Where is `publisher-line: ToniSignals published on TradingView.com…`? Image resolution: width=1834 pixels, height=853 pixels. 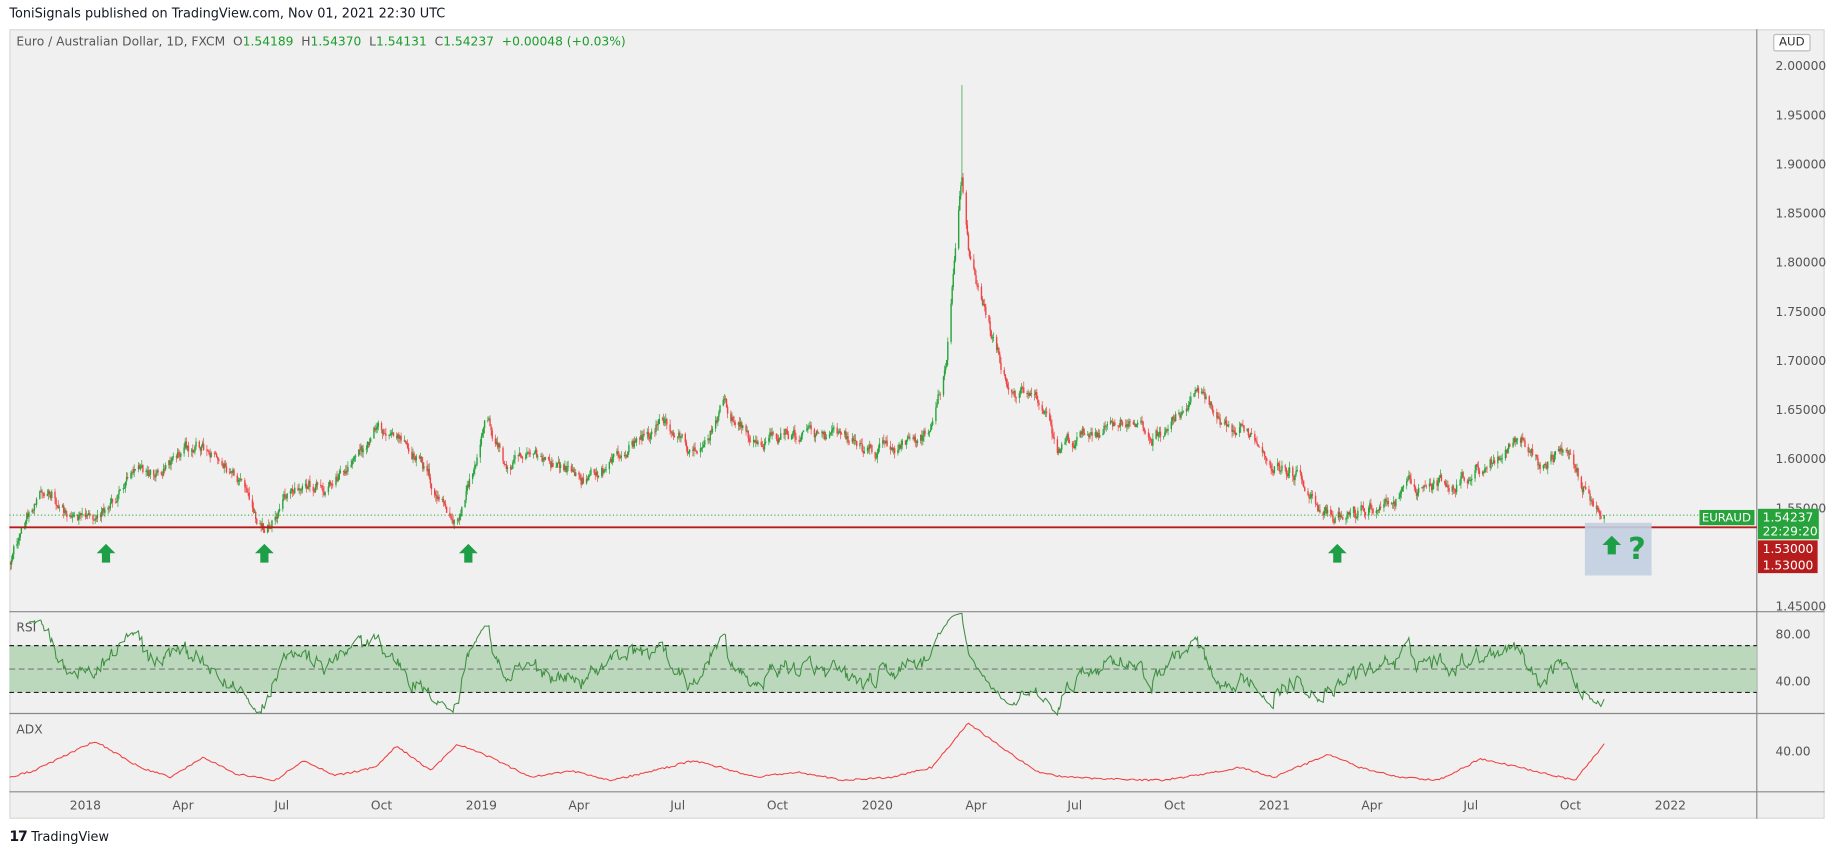 publisher-line: ToniSignals published on TradingView.com… is located at coordinates (227, 13).